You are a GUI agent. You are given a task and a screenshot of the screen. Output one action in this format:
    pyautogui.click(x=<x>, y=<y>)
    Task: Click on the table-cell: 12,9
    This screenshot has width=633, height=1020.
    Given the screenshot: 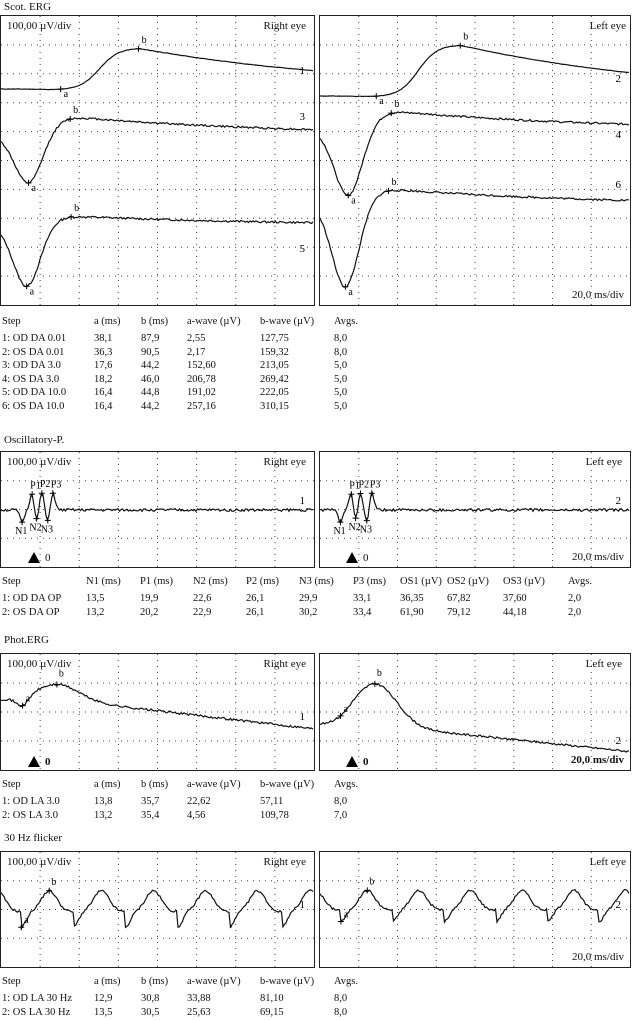 What is the action you would take?
    pyautogui.click(x=103, y=998)
    